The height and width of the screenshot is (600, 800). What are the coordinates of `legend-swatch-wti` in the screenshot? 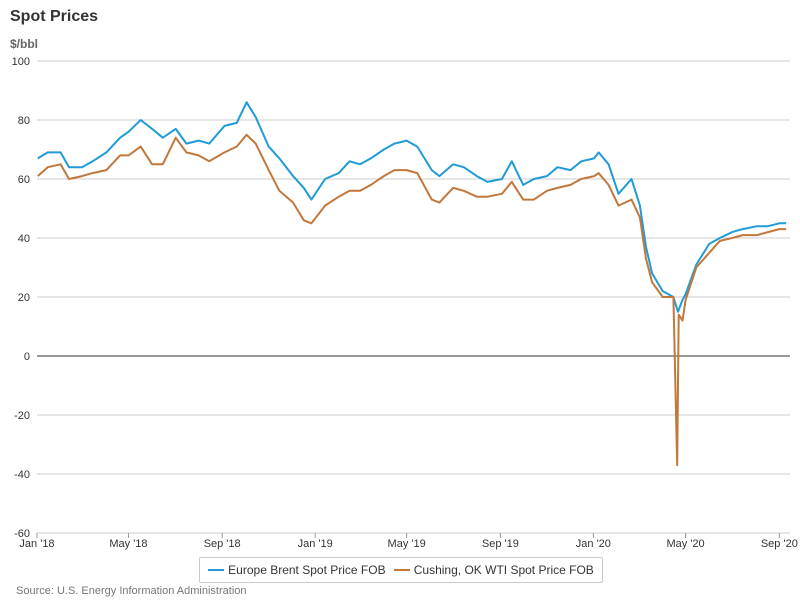 It's located at (401, 570).